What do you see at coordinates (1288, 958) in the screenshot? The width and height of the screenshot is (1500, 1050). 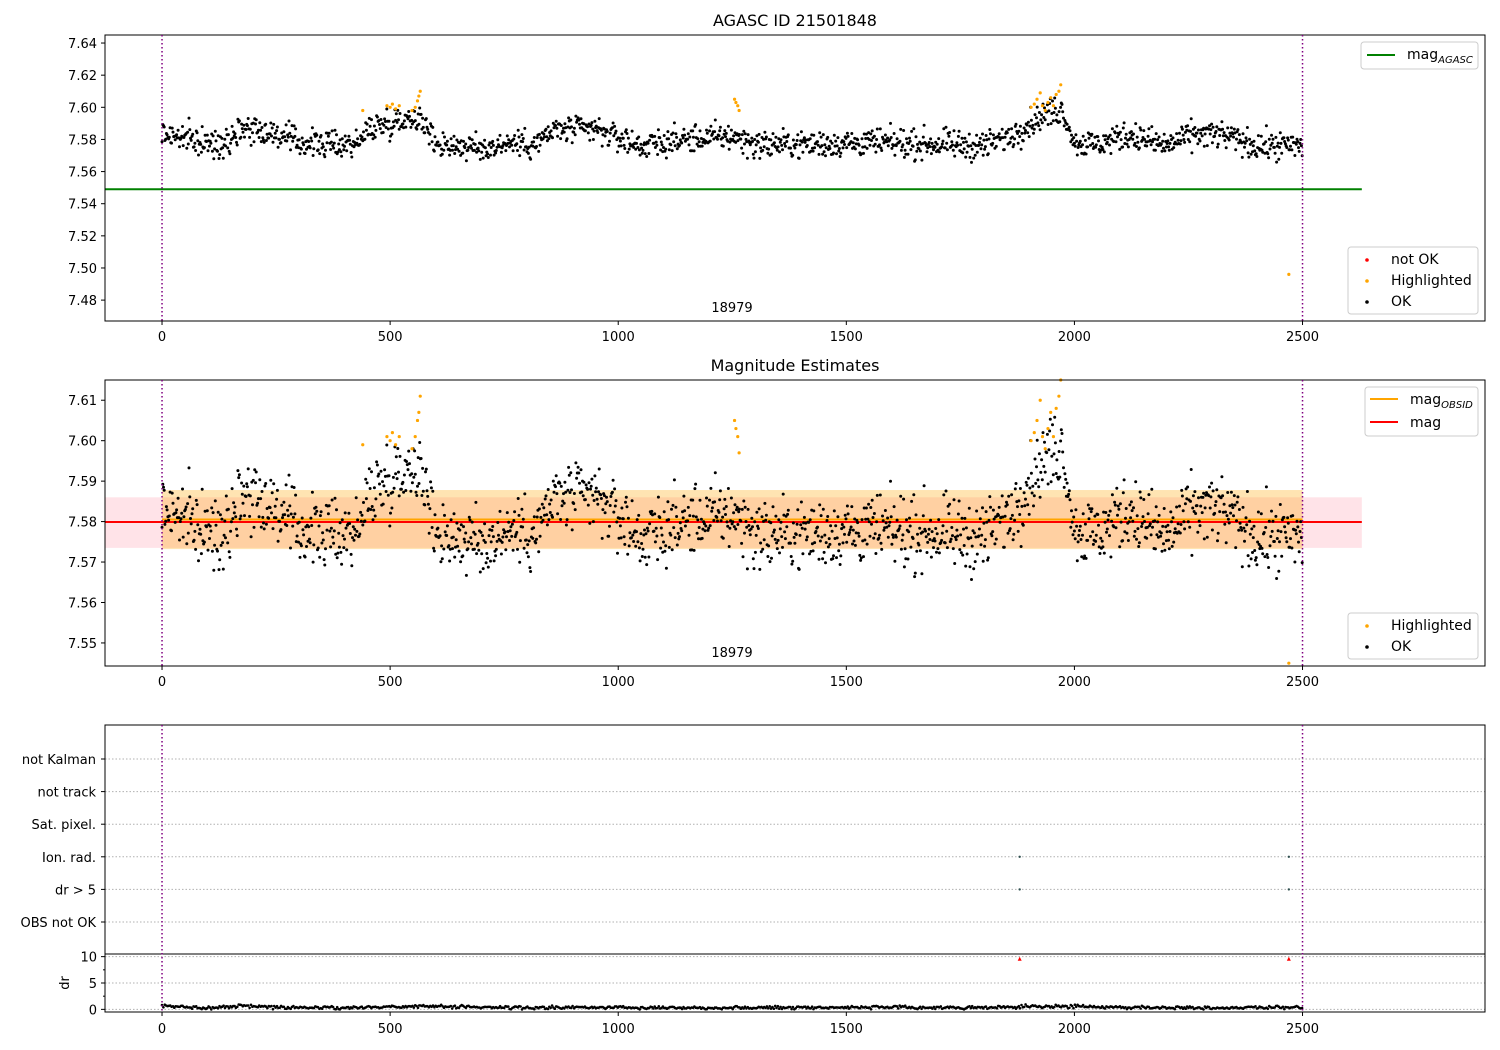 I see `dr-outlier-marker` at bounding box center [1288, 958].